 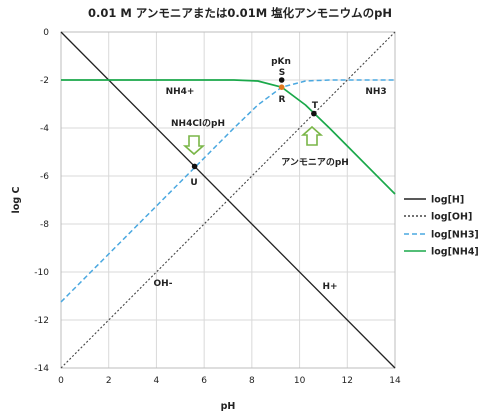 What do you see at coordinates (451, 217) in the screenshot?
I see `legend-label: log[OH]` at bounding box center [451, 217].